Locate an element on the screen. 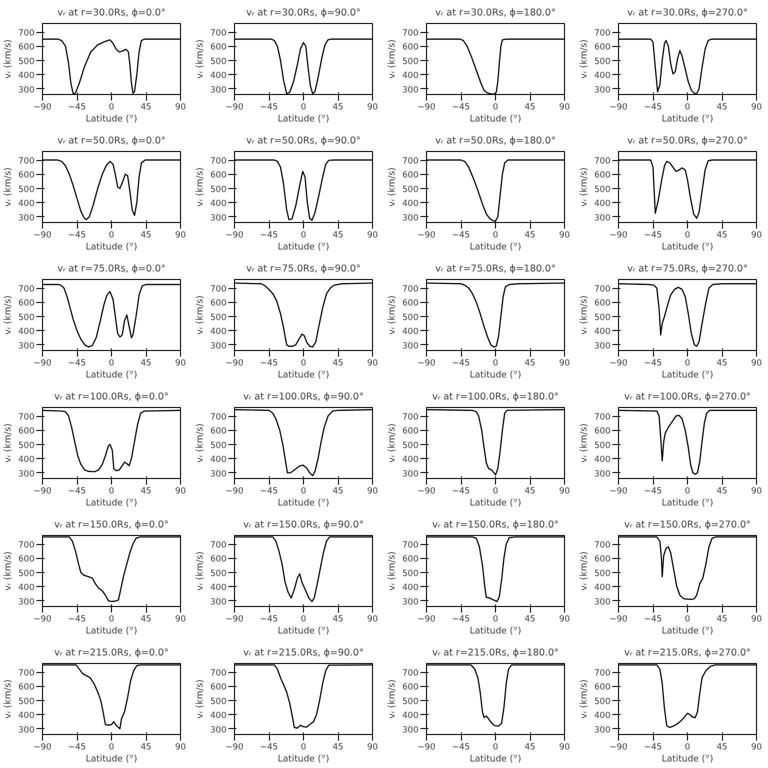 The width and height of the screenshot is (768, 768). chart-title: vᵣ at r=30.0Rs, ϕ=90.0° is located at coordinates (303, 13).